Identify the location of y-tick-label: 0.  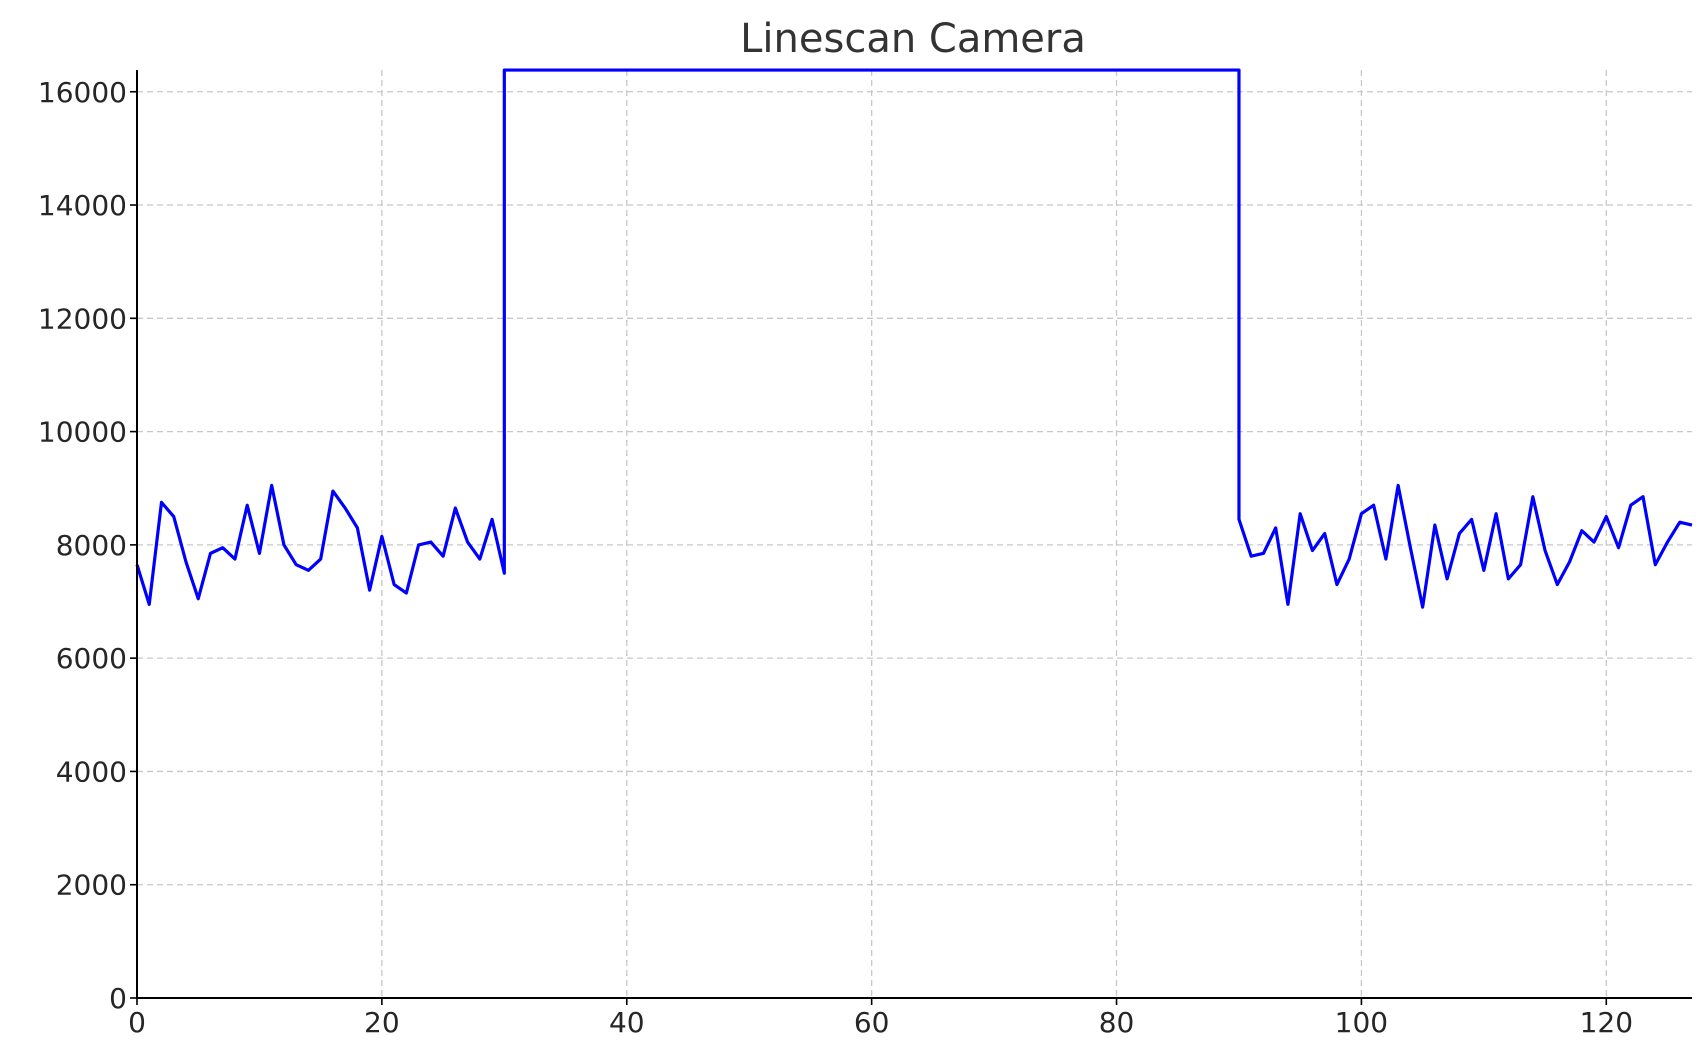
(118, 998).